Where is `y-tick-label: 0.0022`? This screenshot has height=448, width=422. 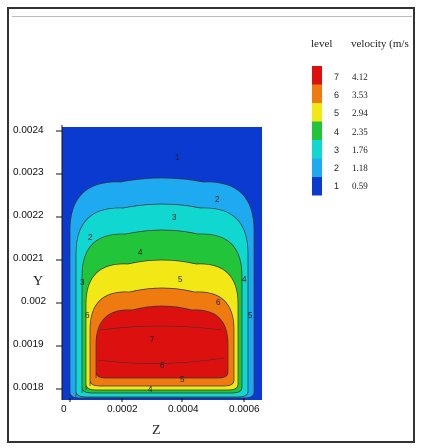
y-tick-label: 0.0022 is located at coordinates (28, 215).